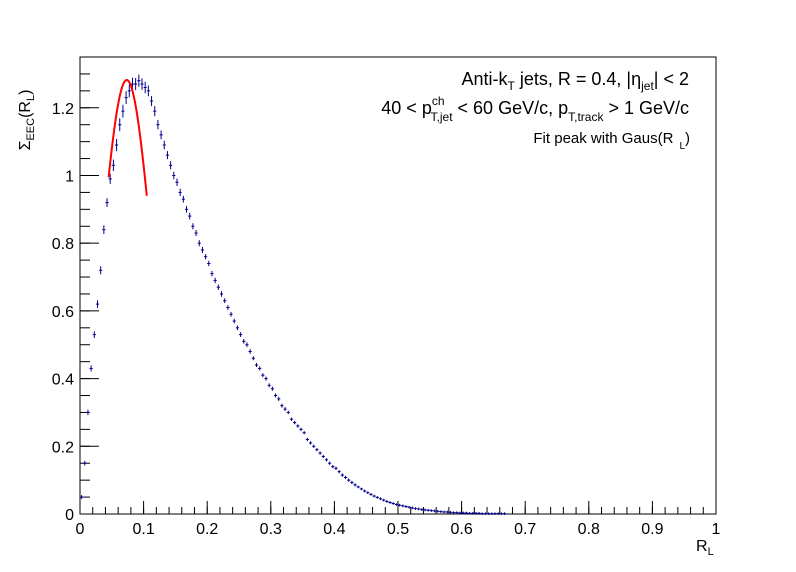 The image size is (796, 572). What do you see at coordinates (687, 138) in the screenshot?
I see `ann3-b: )` at bounding box center [687, 138].